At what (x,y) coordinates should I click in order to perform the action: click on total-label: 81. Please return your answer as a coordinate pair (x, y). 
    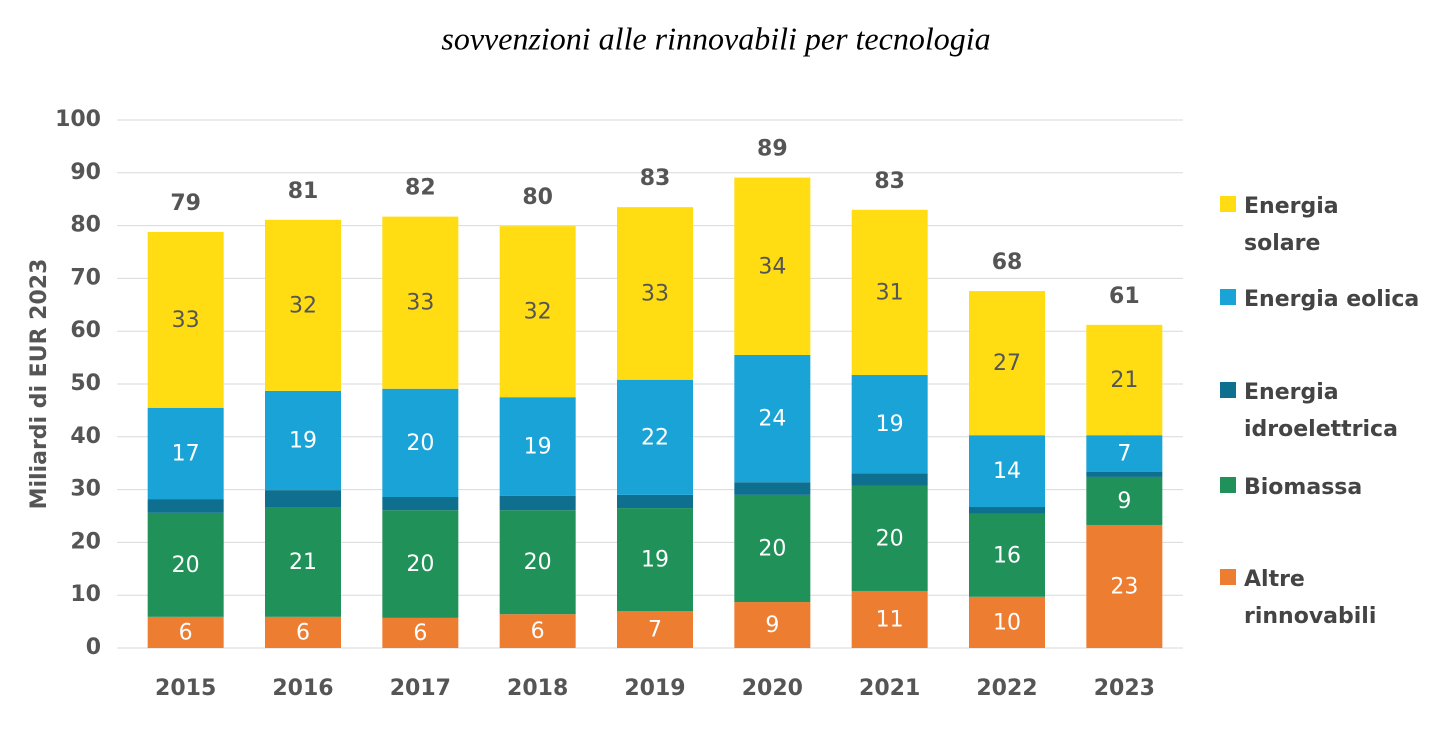
    Looking at the image, I should click on (303, 191).